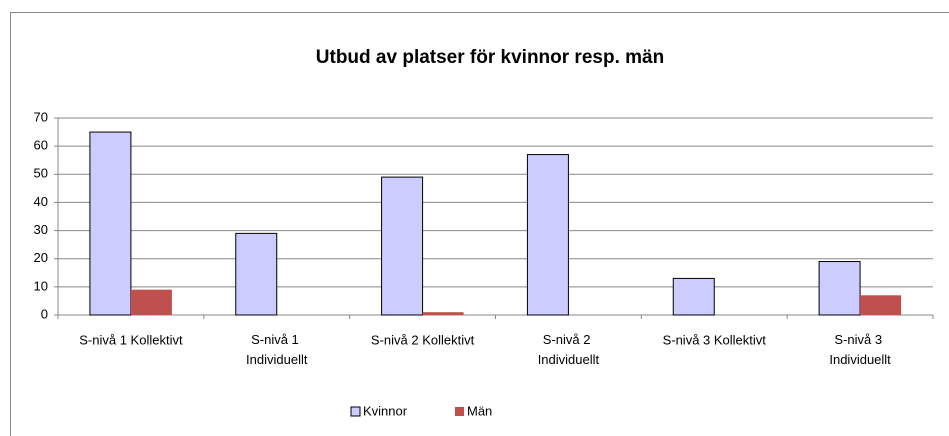  I want to click on y-tick-label: 60, so click(41, 145).